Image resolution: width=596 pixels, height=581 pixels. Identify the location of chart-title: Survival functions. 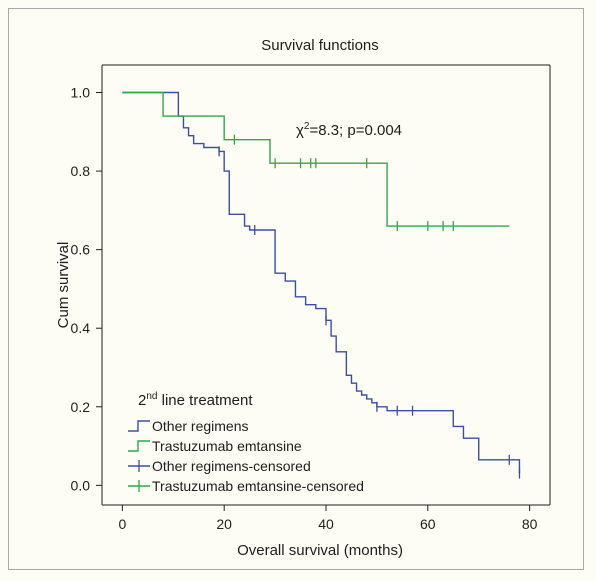
(320, 45).